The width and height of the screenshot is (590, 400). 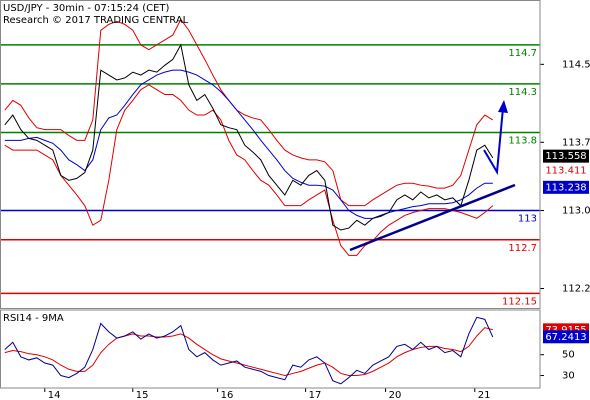 I want to click on x-tick-label: 14, so click(x=54, y=395).